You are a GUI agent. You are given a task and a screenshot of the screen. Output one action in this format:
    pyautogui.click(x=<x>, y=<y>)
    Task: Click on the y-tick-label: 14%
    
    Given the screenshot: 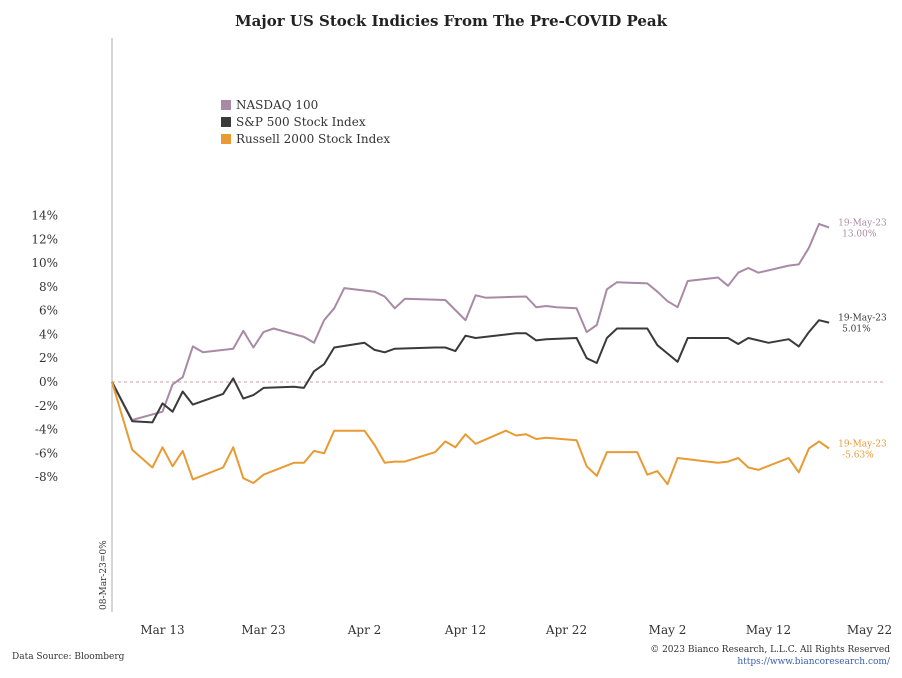 What is the action you would take?
    pyautogui.click(x=44, y=216)
    